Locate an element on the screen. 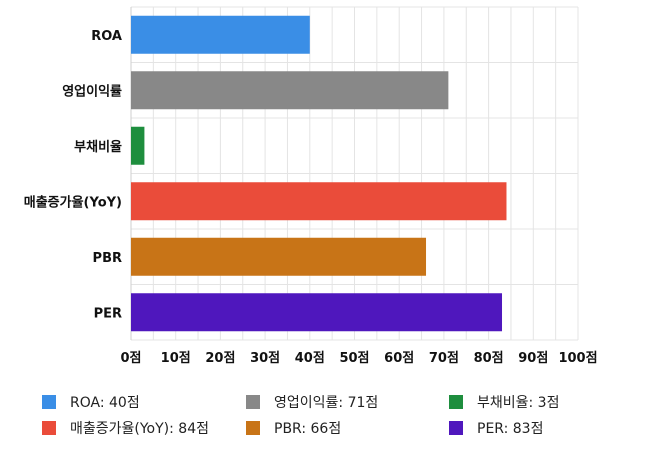  x-tick-label: 0점 is located at coordinates (130, 358).